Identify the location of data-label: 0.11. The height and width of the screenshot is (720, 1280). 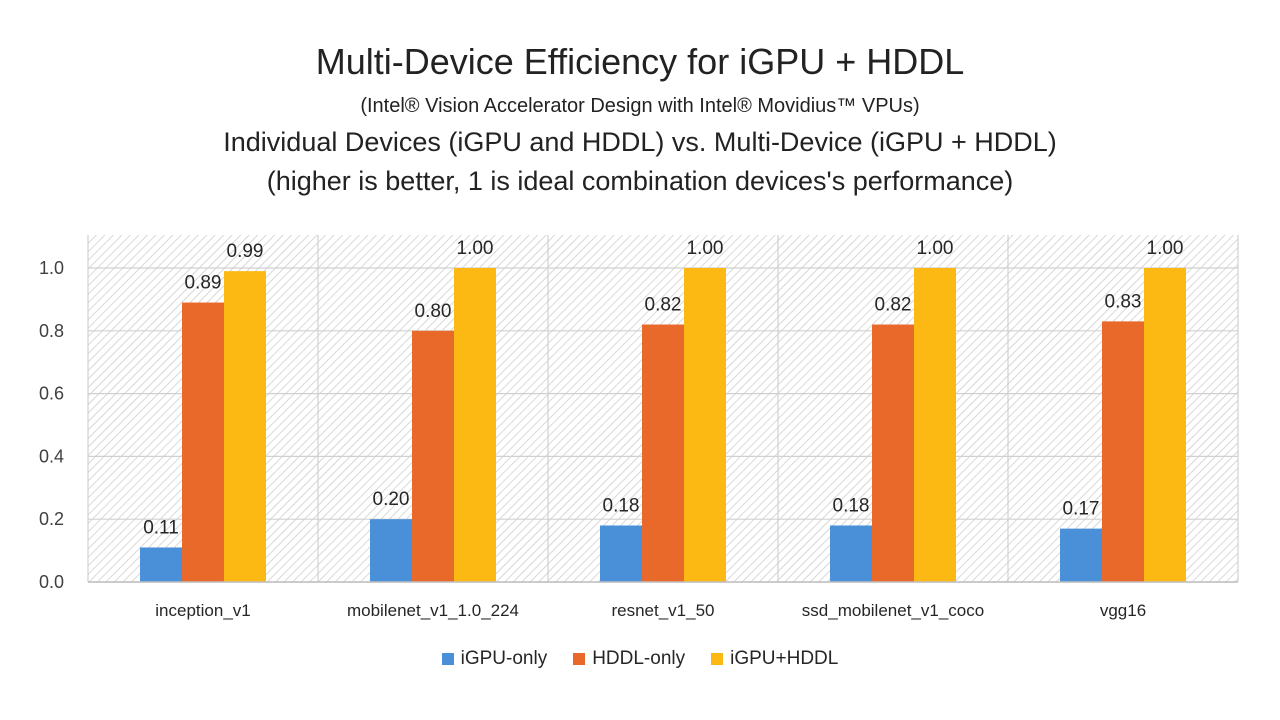
(161, 527).